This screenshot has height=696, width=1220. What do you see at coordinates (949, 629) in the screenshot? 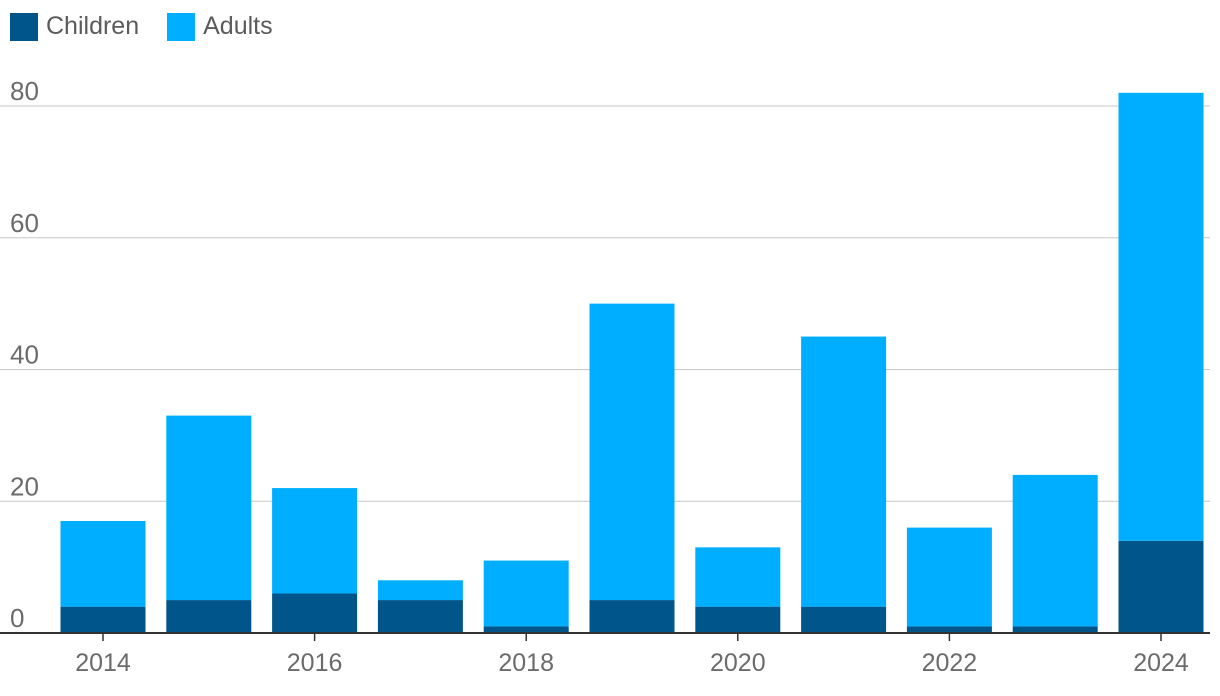
I see `bar-children-2022` at bounding box center [949, 629].